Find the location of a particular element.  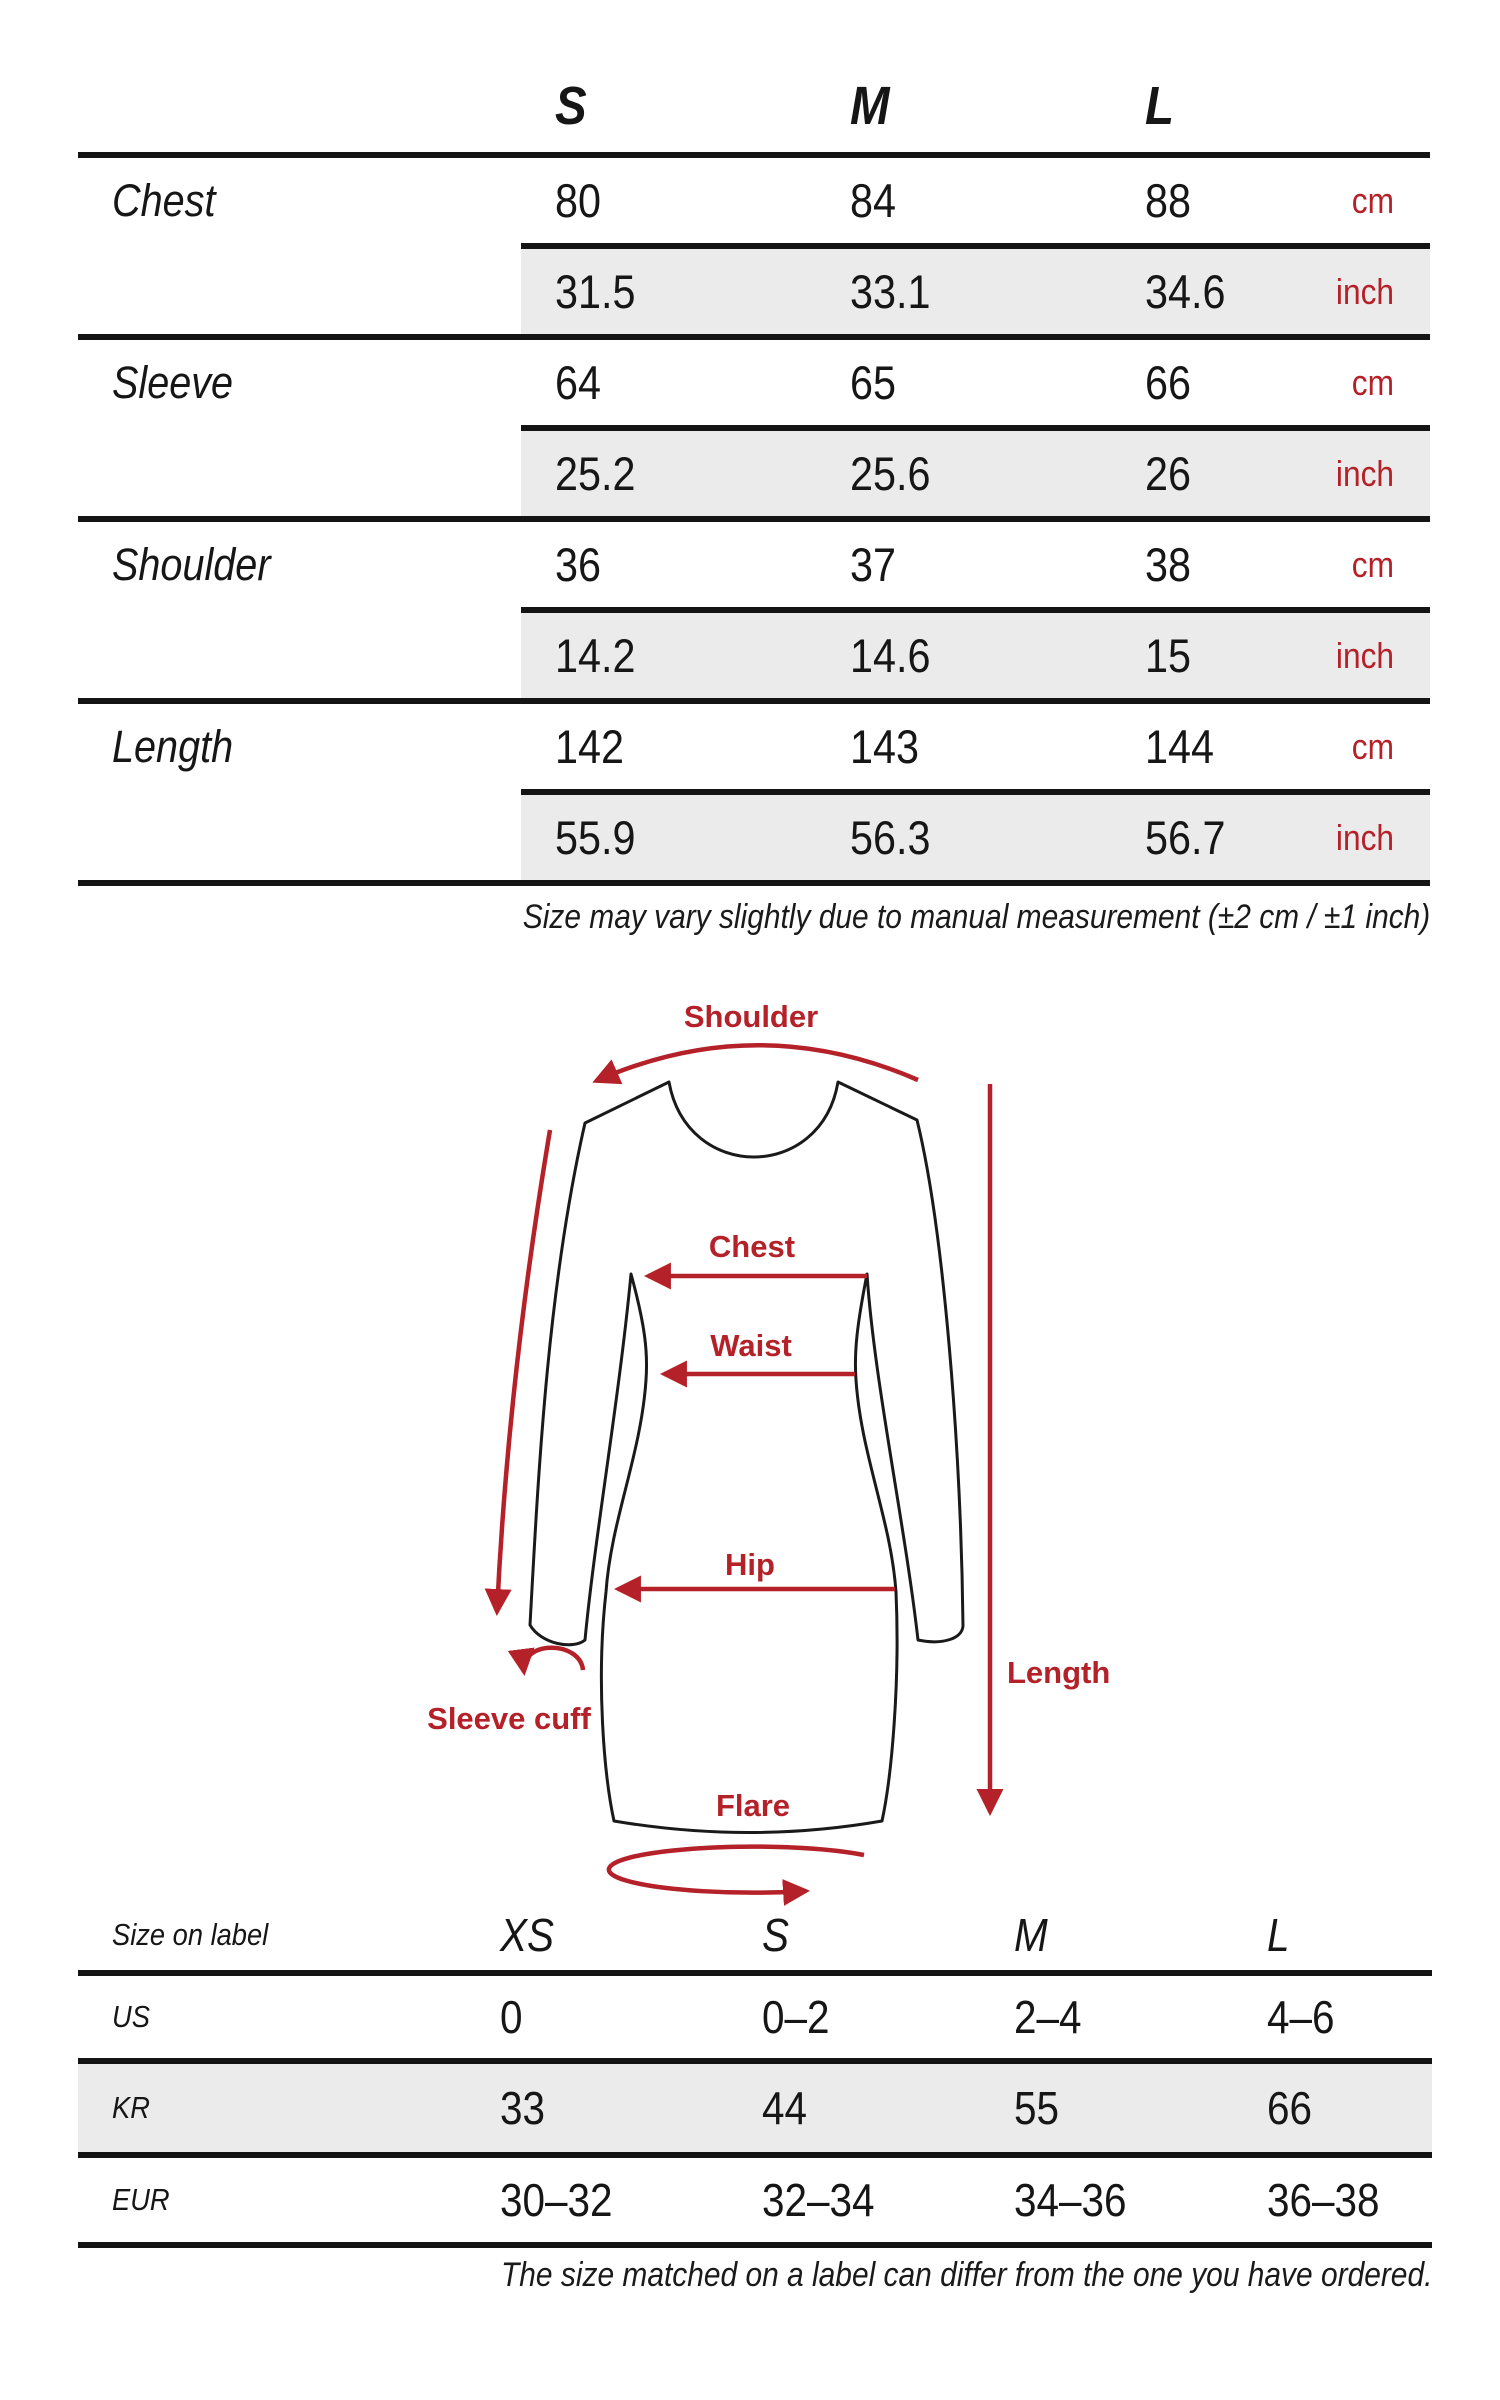

label-row-kr: KR 33 44 55 66 is located at coordinates (755, 2105).